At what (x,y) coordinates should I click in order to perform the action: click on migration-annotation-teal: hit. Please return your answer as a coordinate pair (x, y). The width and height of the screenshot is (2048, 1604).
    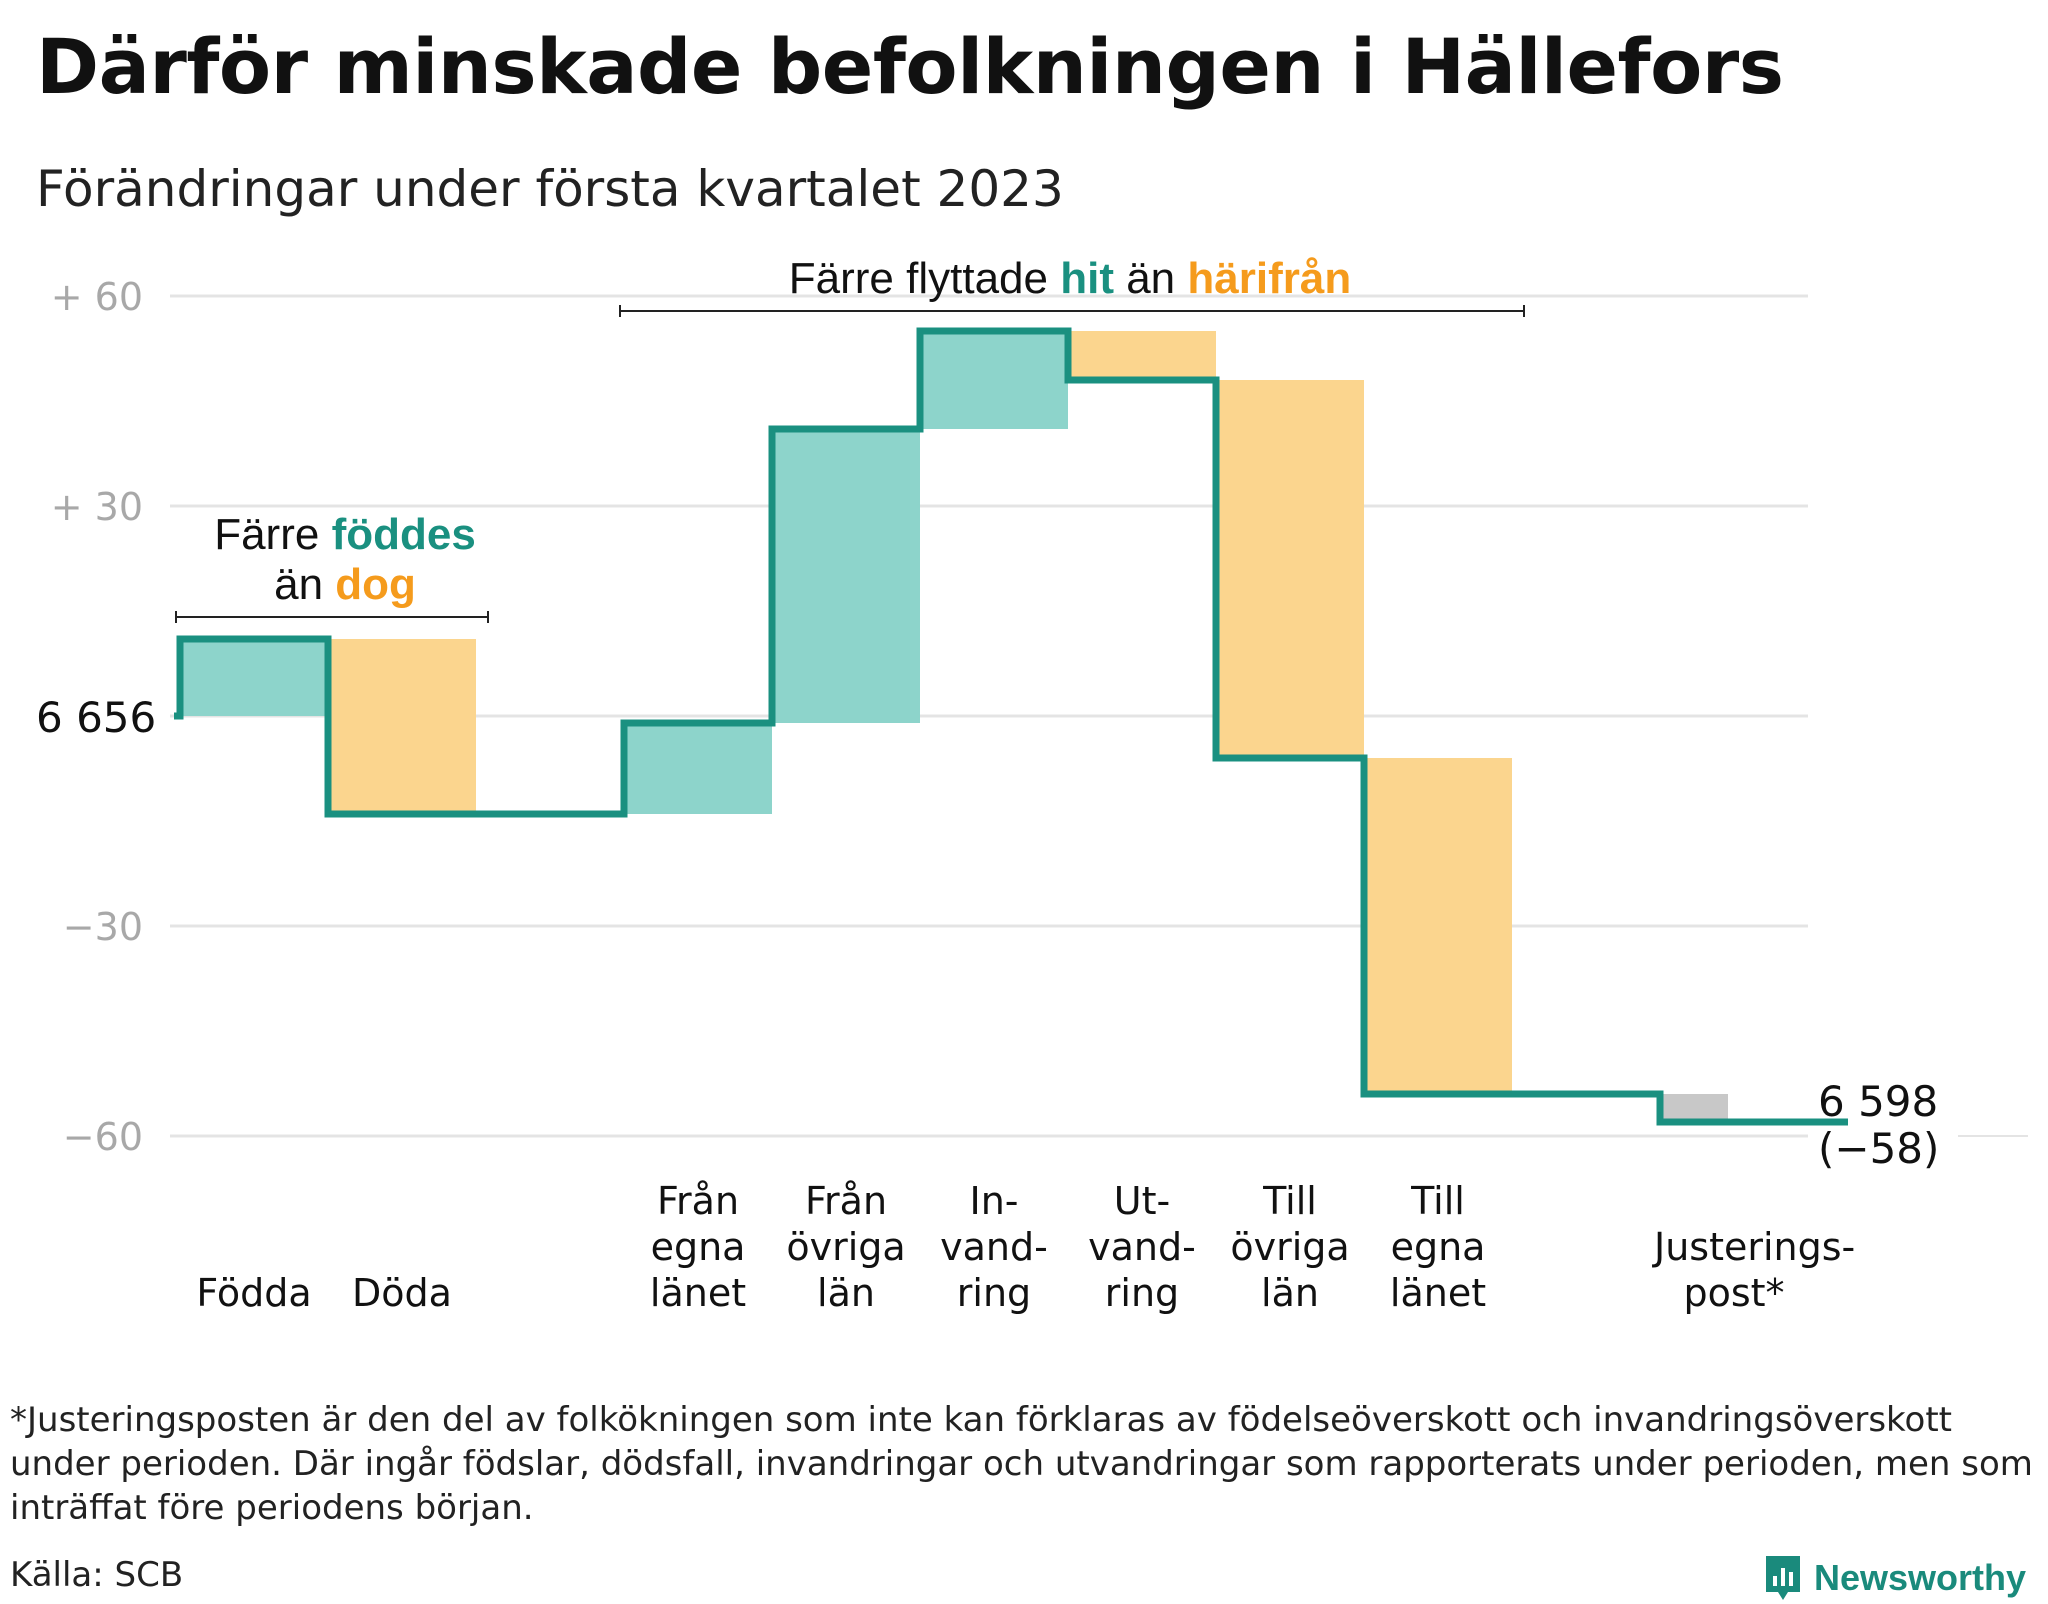
    Looking at the image, I should click on (1087, 278).